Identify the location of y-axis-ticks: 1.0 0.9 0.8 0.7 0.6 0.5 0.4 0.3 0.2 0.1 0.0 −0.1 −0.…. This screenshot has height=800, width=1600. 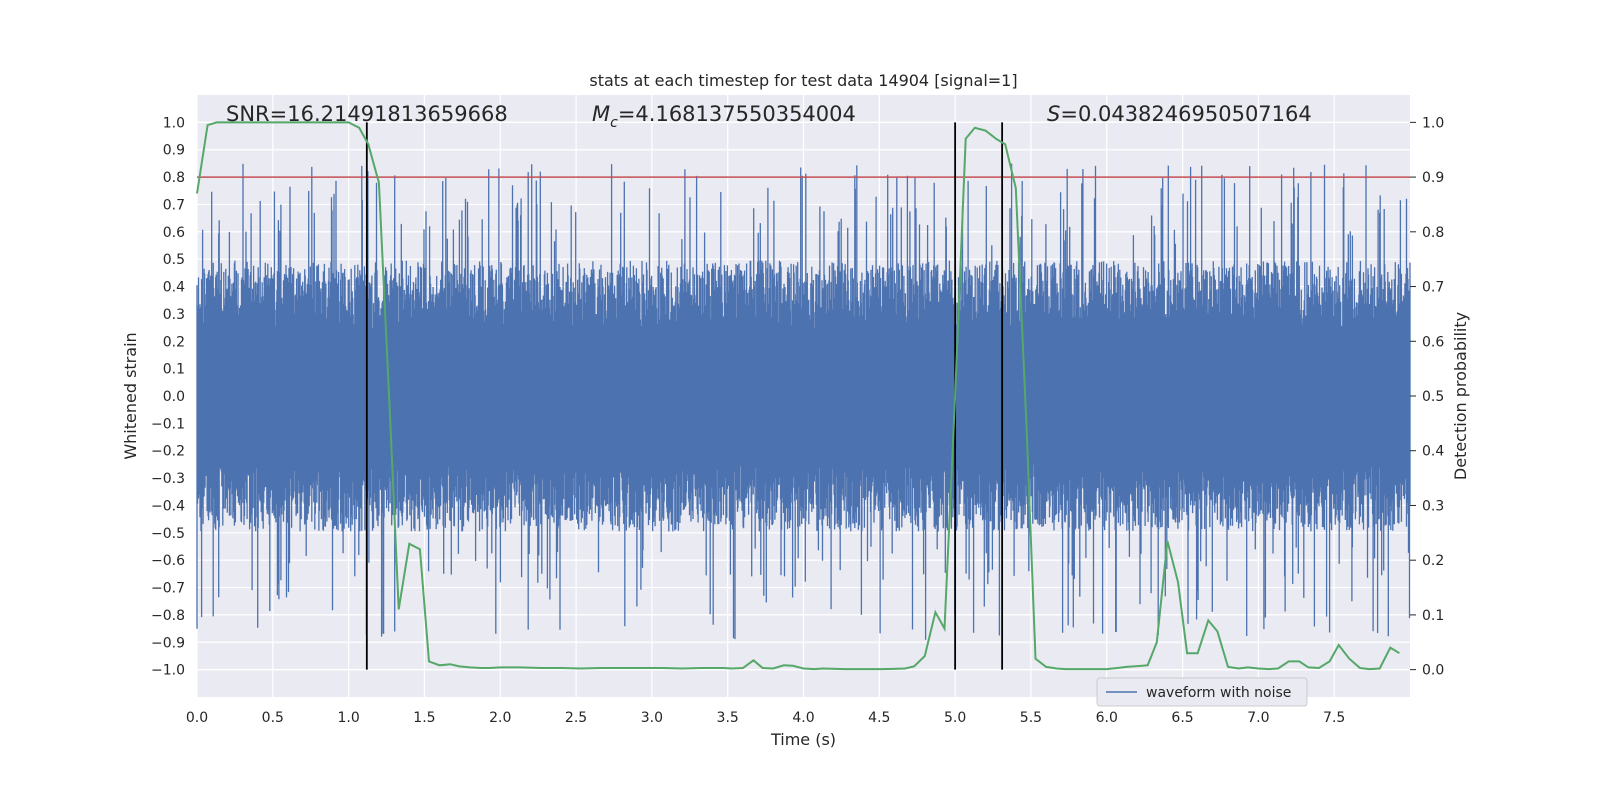
(168, 396).